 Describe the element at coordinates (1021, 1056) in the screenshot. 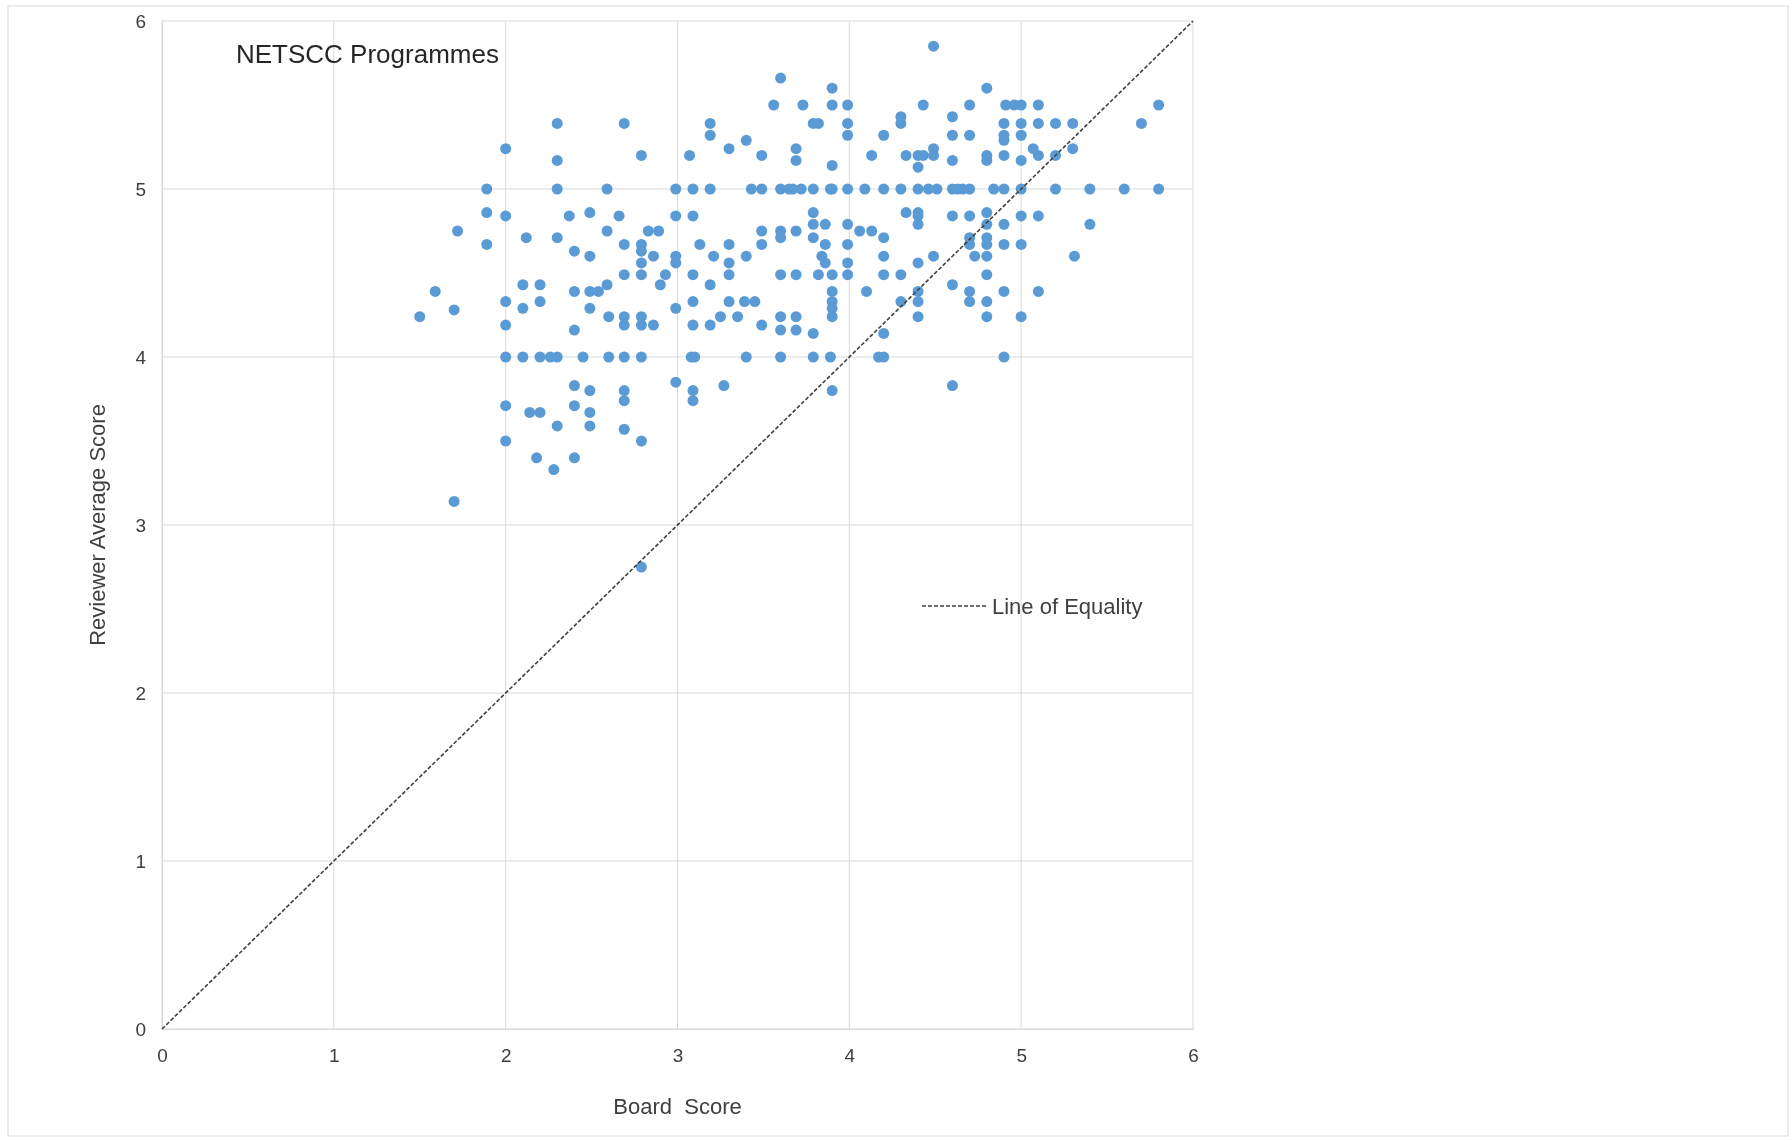

I see `x-tick-label: 5` at that location.